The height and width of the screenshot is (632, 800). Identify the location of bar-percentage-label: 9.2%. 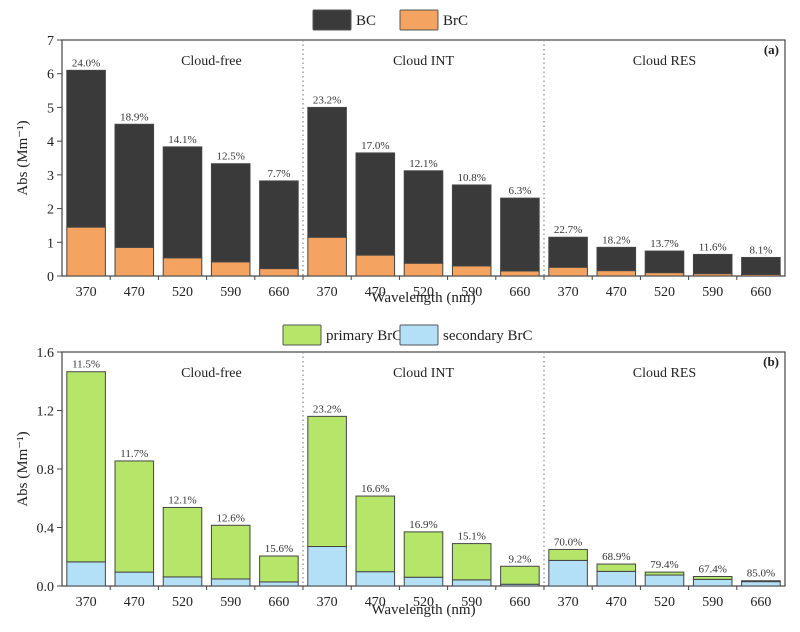
(519, 559).